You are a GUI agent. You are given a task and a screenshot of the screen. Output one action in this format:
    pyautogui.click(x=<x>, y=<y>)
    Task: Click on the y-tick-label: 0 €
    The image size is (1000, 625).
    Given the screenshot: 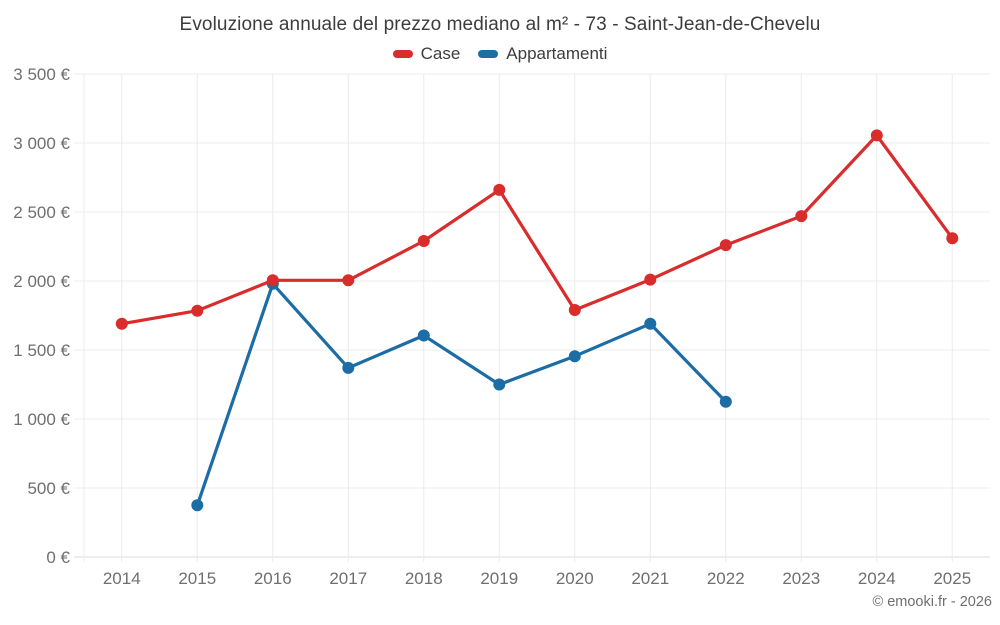 What is the action you would take?
    pyautogui.click(x=58, y=557)
    